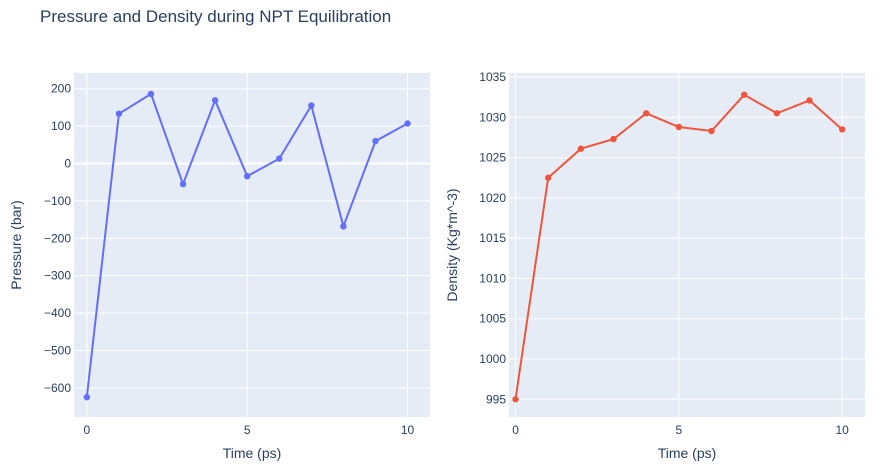 The width and height of the screenshot is (884, 474). I want to click on y-tick-label: −400, so click(57, 313).